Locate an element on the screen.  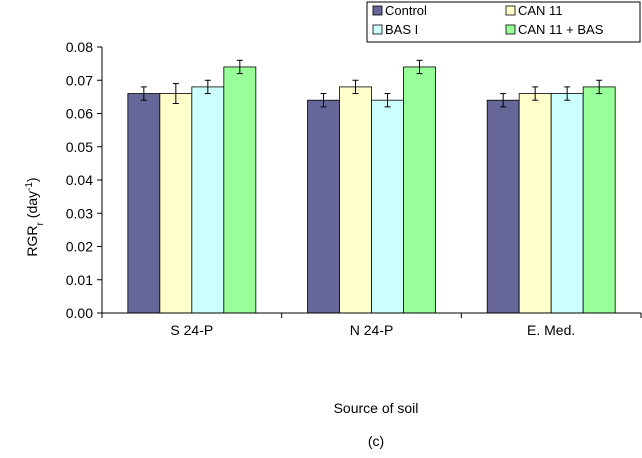
x-tick-label: E. Med. is located at coordinates (551, 330).